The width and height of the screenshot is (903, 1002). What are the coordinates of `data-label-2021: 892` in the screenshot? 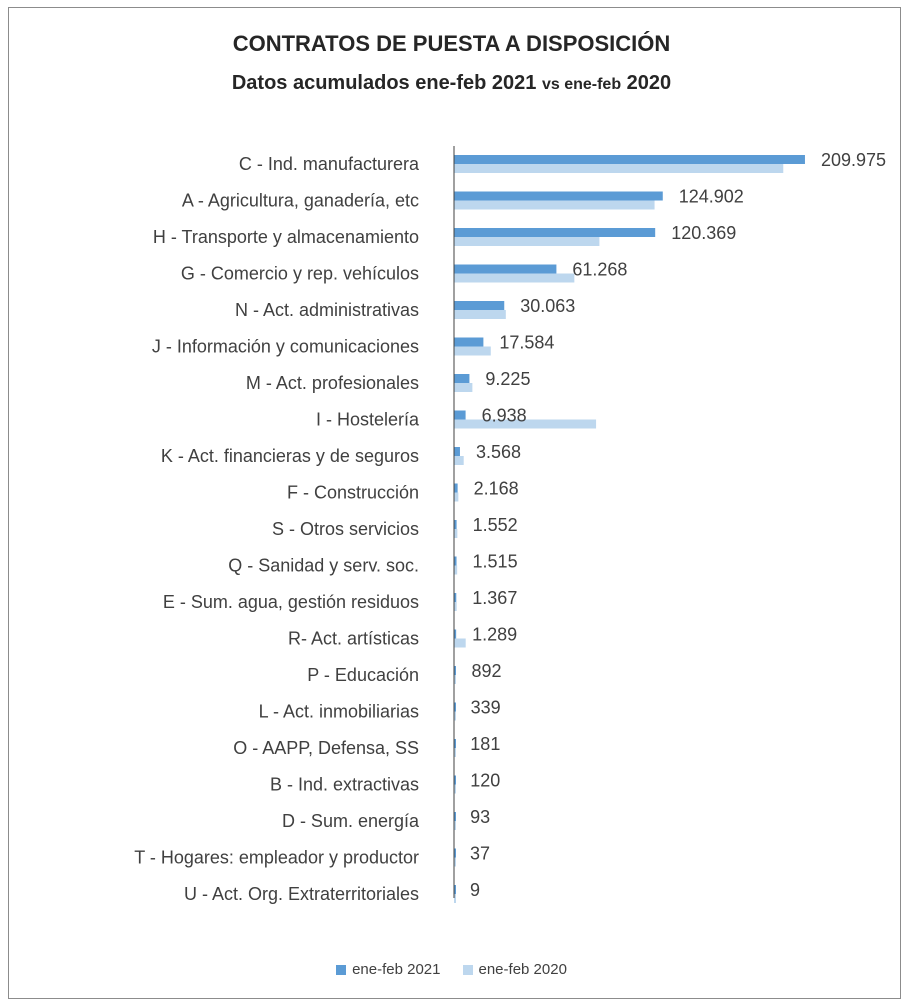 It's located at (486, 671).